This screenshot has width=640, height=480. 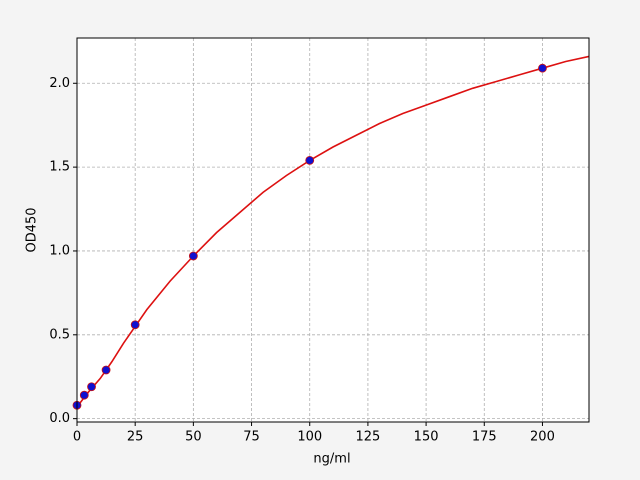 I want to click on x-tick-label: 150, so click(x=426, y=437).